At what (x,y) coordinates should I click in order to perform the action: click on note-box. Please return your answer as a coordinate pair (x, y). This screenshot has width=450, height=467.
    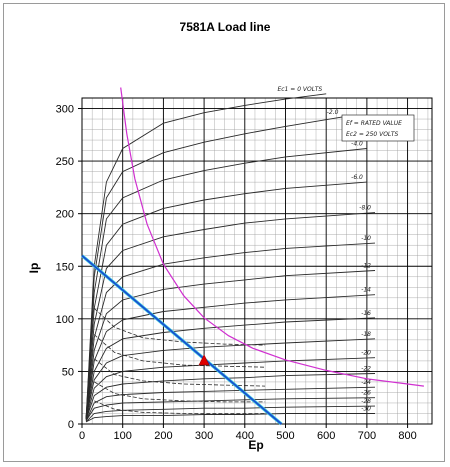
    Looking at the image, I should click on (378, 128).